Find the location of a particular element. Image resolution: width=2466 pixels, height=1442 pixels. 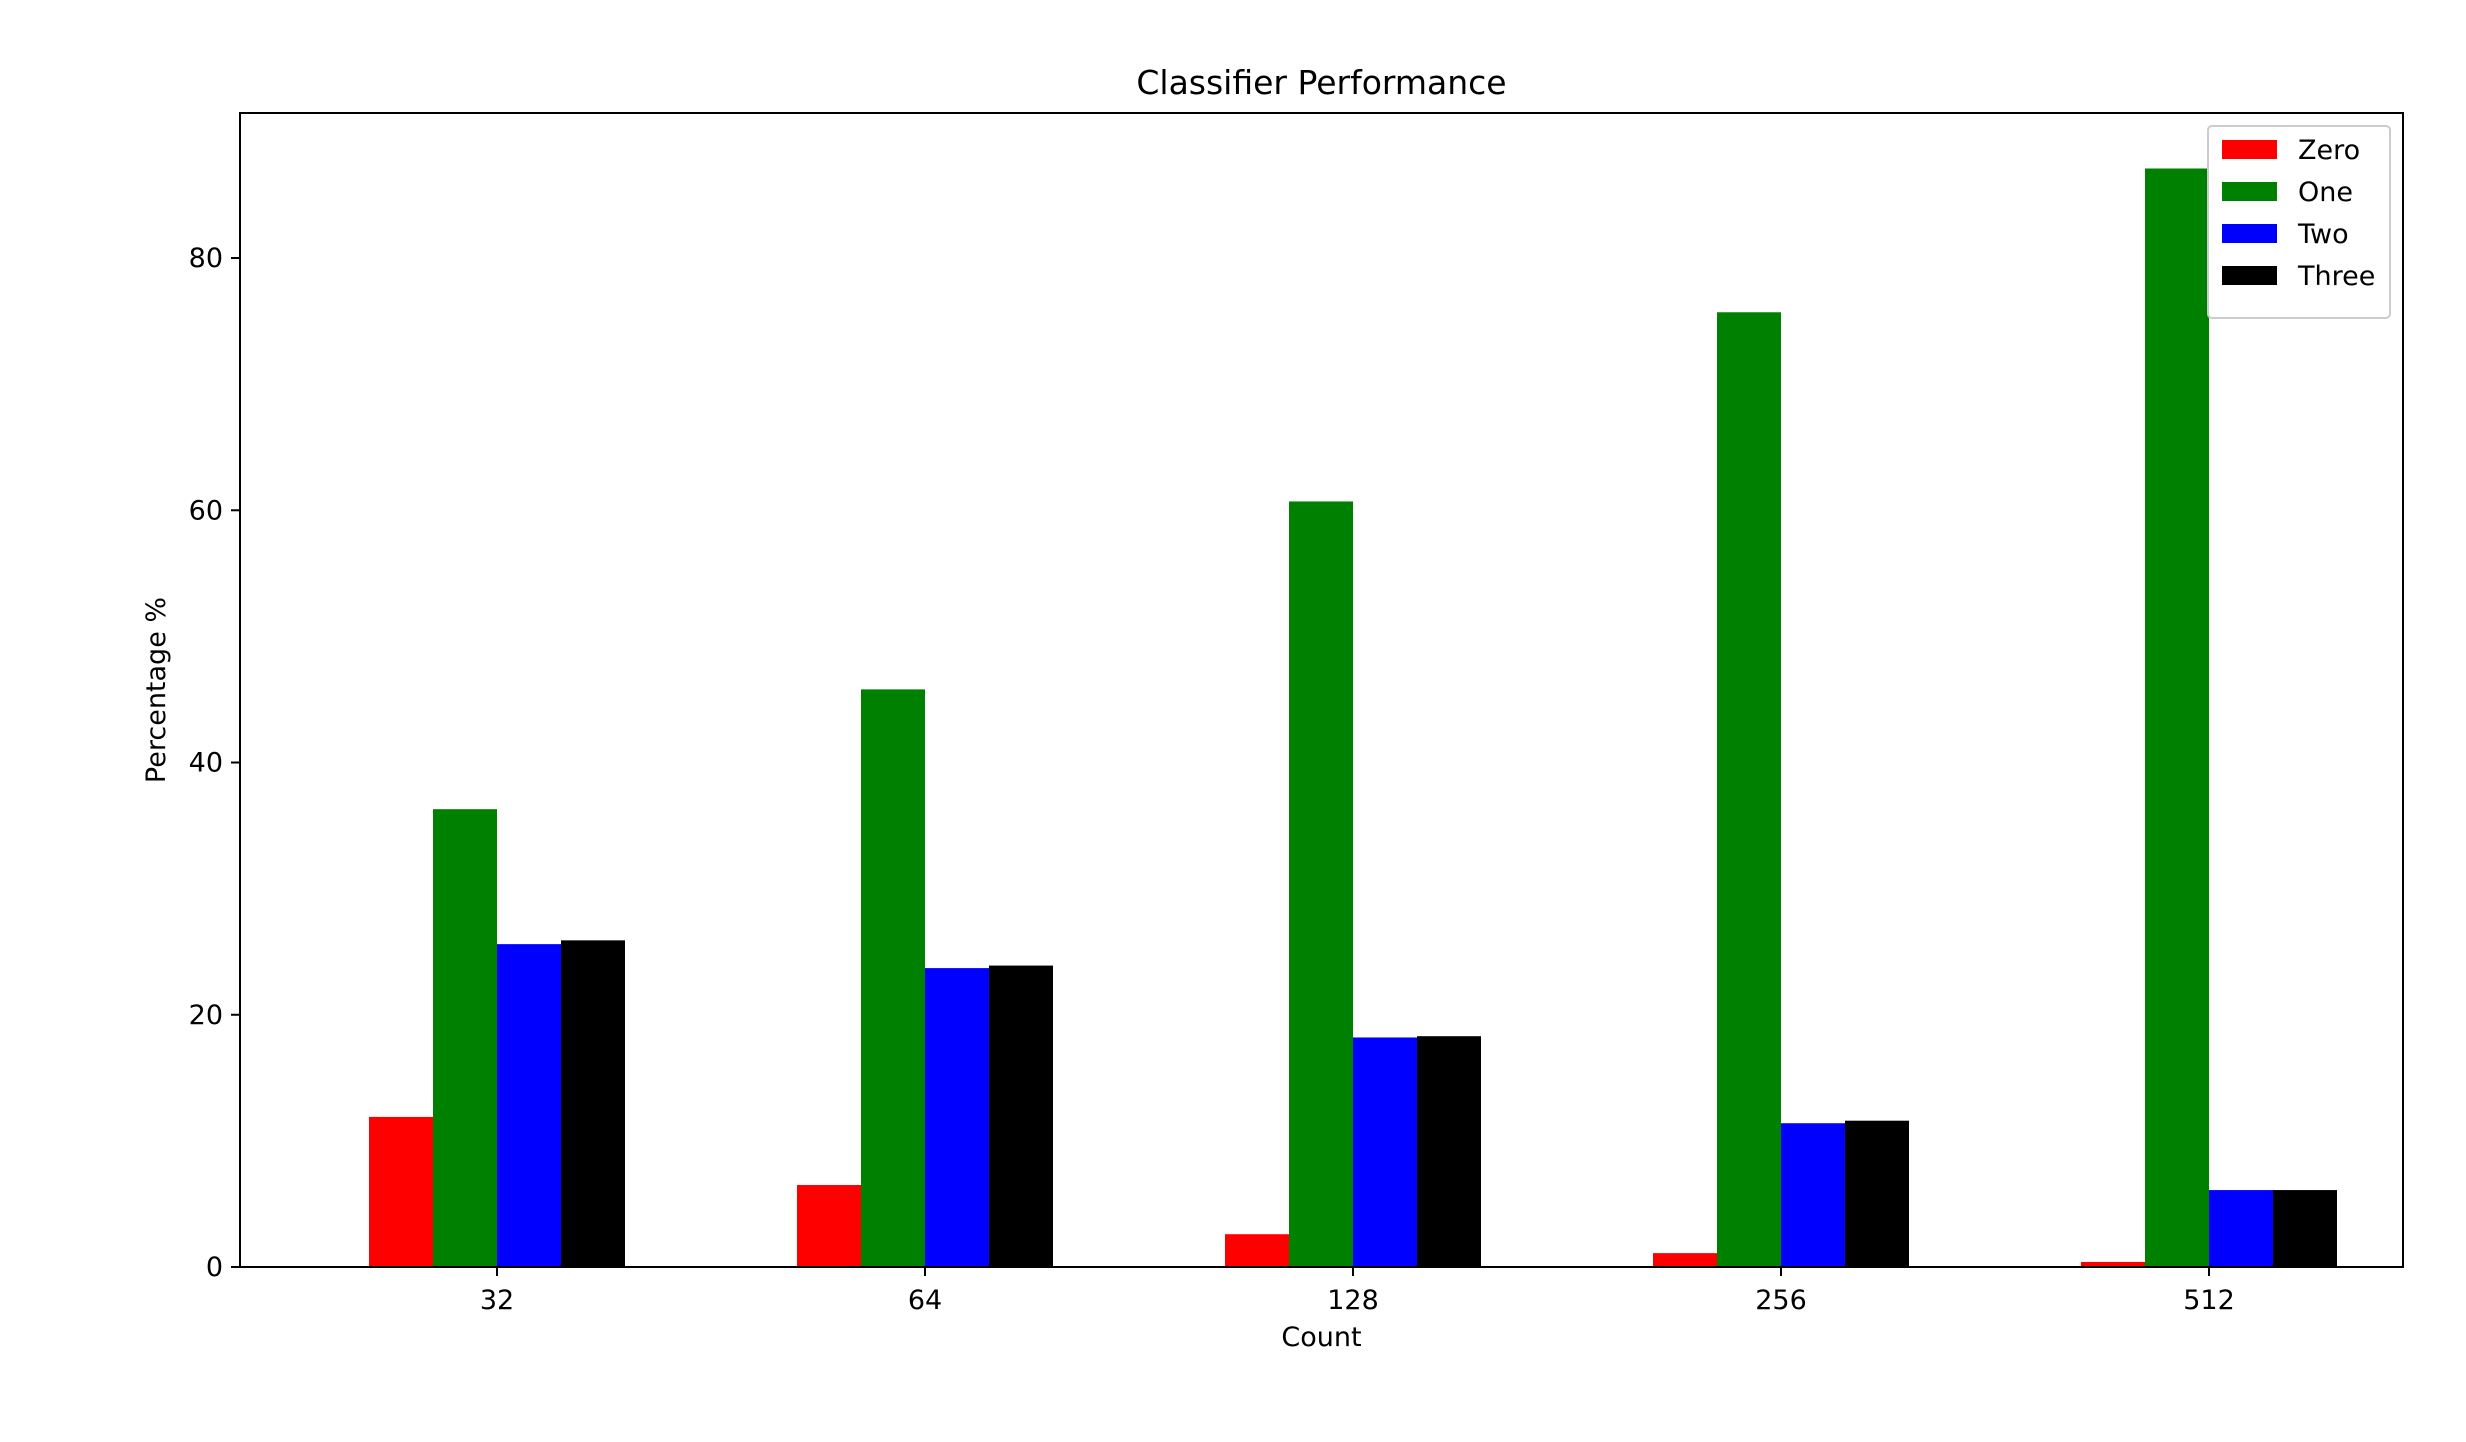

x-tick-label: 256 is located at coordinates (1781, 1300).